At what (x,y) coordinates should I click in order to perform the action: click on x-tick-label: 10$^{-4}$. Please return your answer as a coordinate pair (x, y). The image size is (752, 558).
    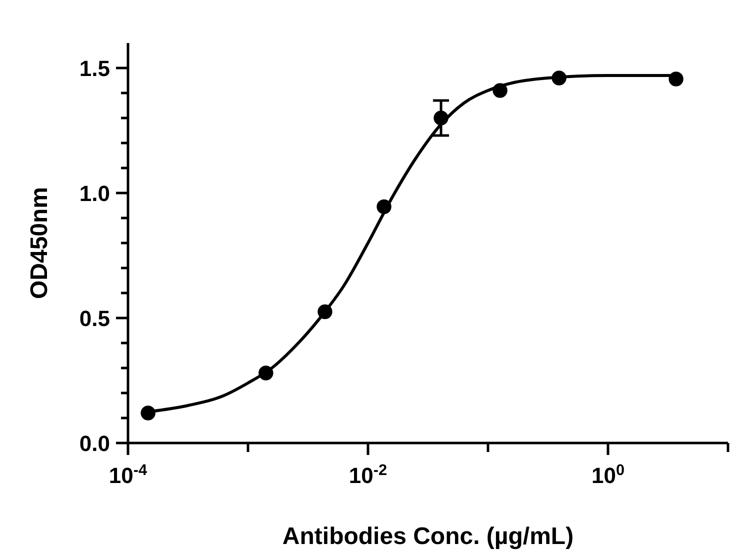
    Looking at the image, I should click on (128, 475).